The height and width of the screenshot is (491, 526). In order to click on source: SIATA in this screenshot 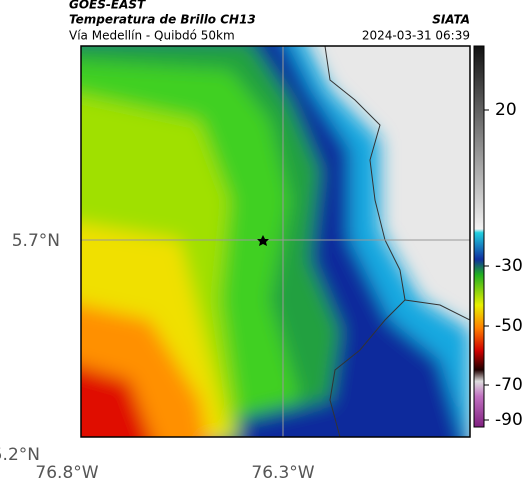, I will do `click(451, 20)`.